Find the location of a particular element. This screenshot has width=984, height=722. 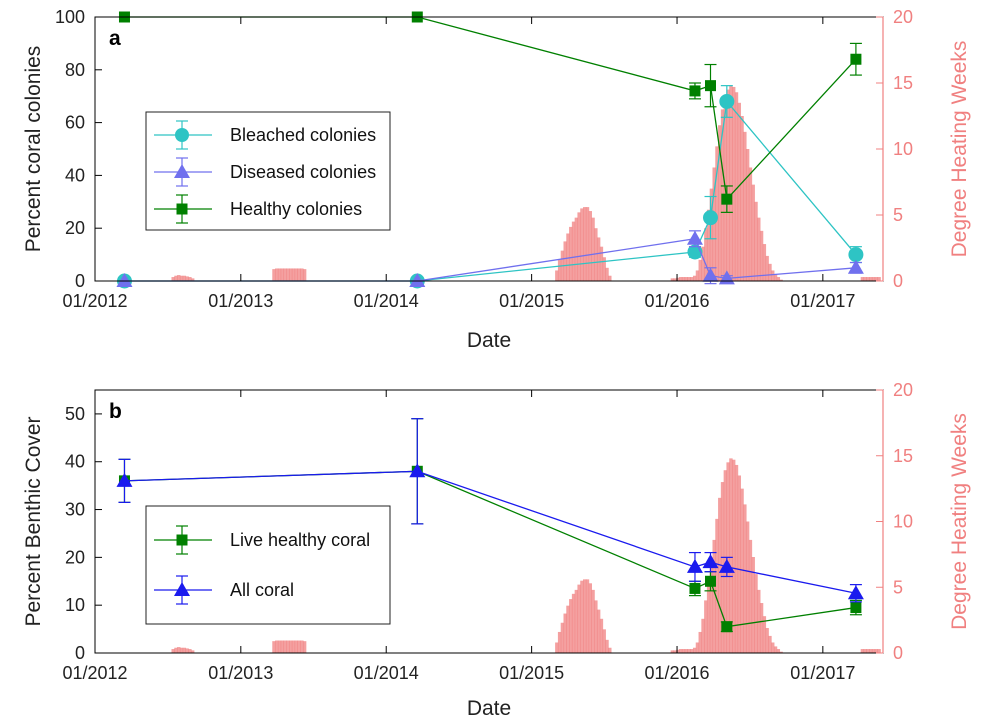

legend-box is located at coordinates (268, 565).